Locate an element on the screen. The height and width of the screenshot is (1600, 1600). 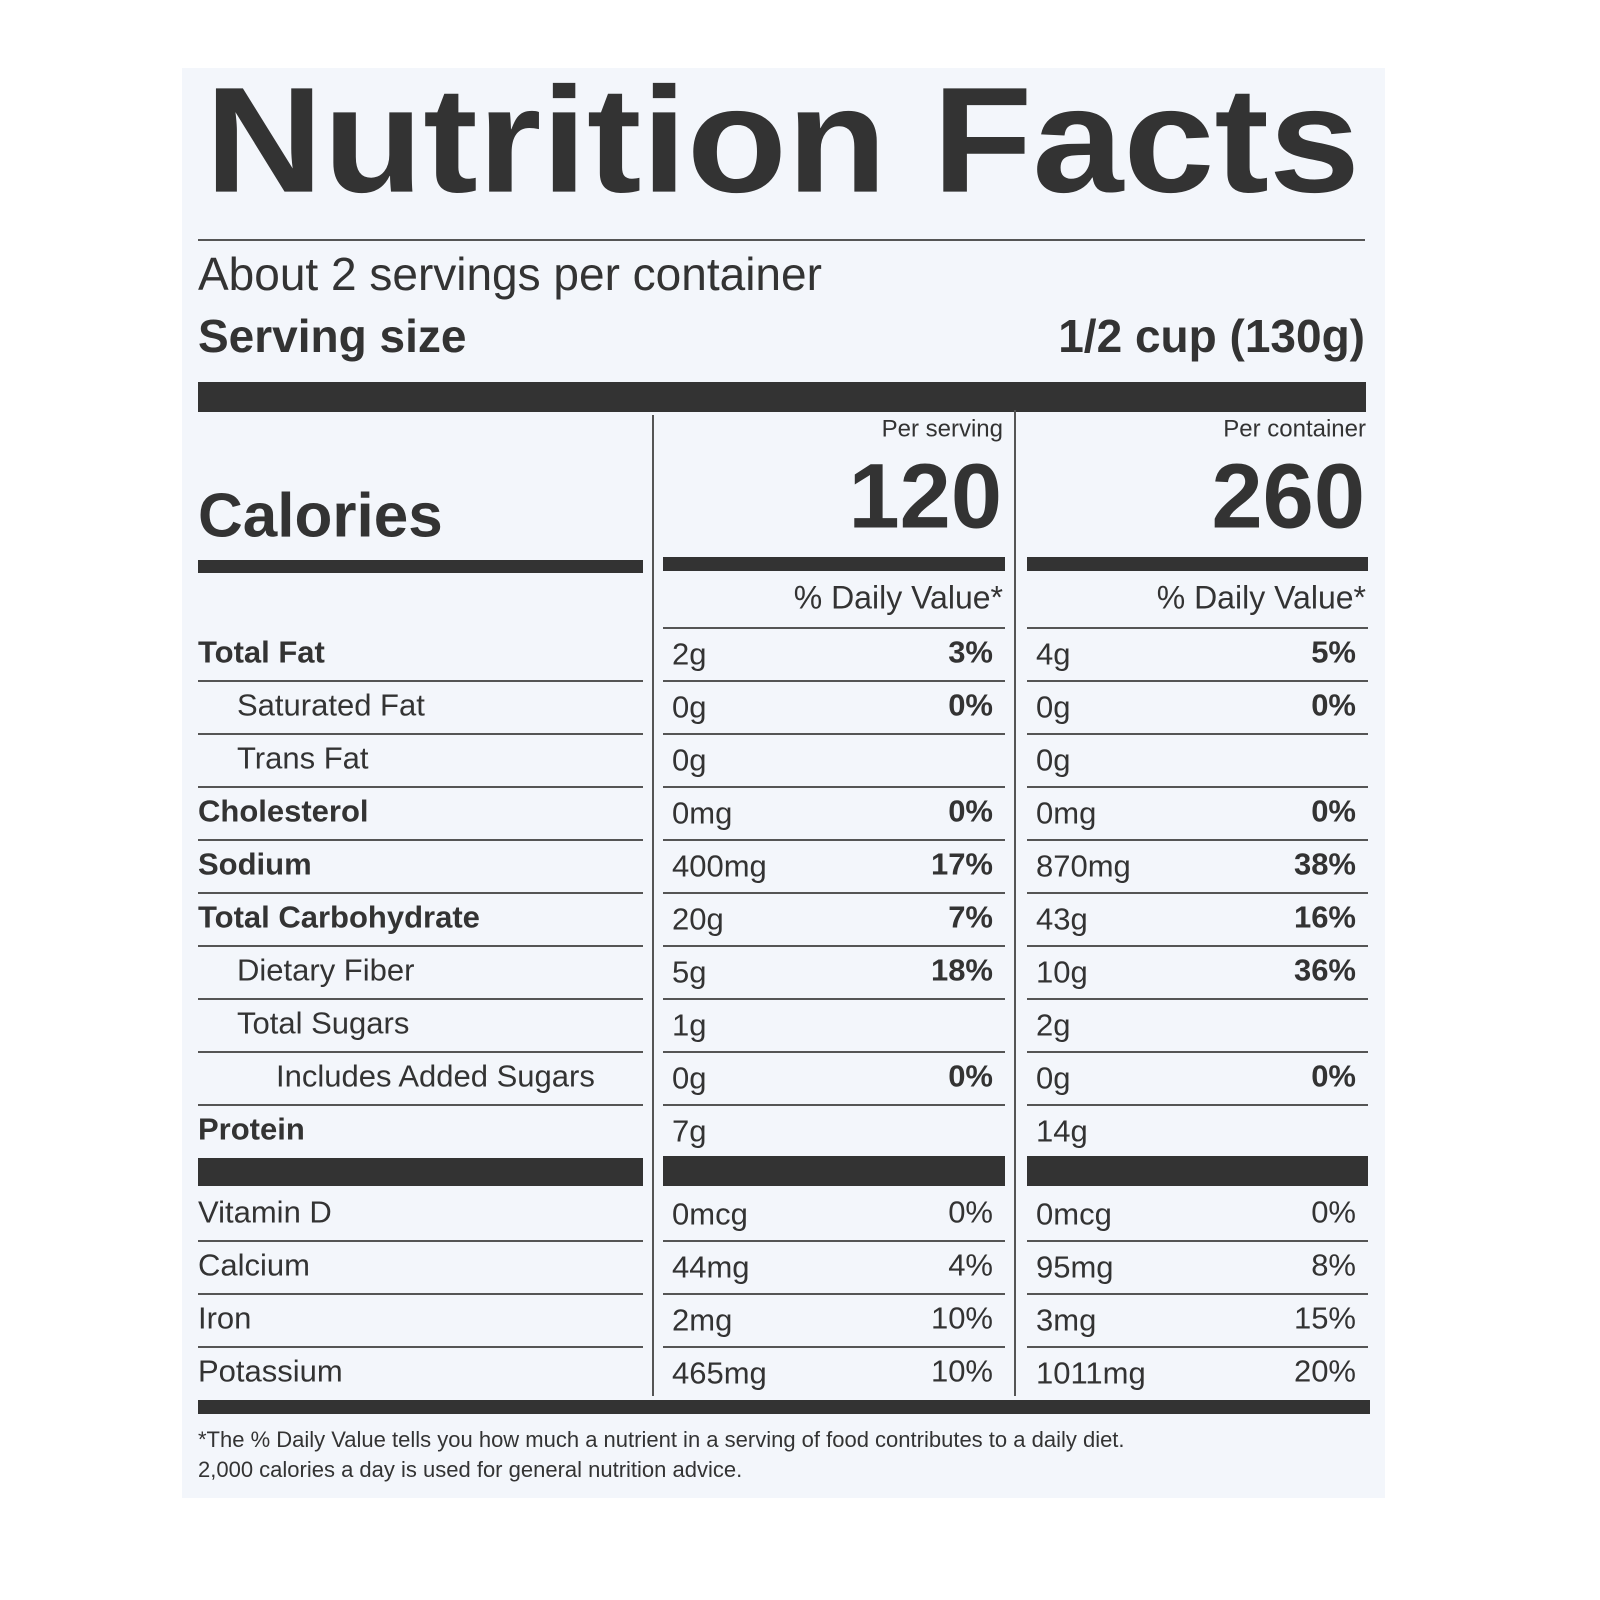
thick-bar is located at coordinates (782, 397).